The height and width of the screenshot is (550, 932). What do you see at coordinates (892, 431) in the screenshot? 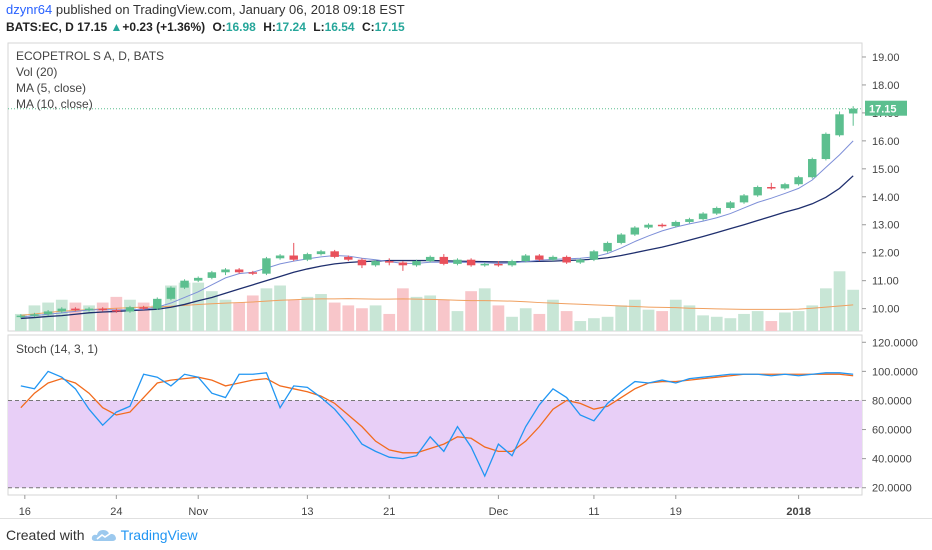
I see `stoch-tick-label: 60.0000` at bounding box center [892, 431].